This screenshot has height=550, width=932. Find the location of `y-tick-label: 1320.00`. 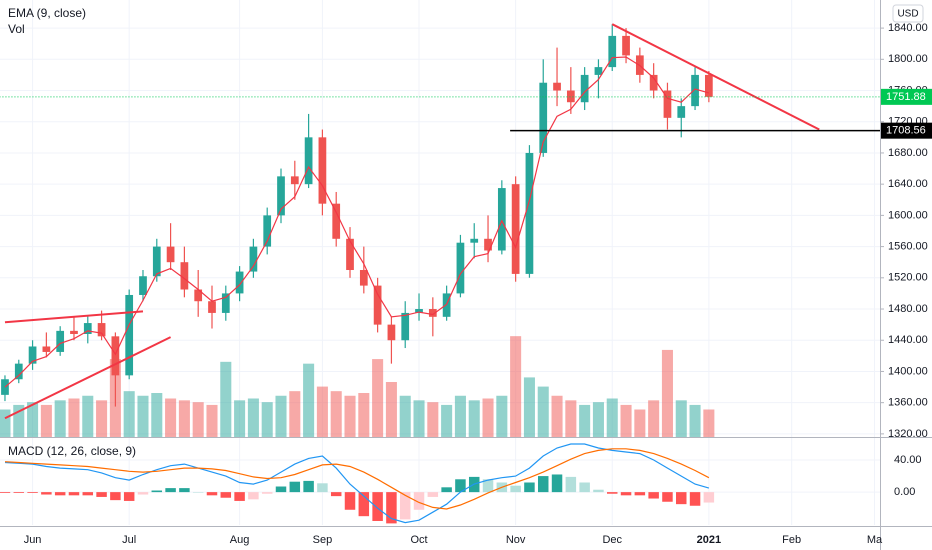

y-tick-label: 1320.00 is located at coordinates (908, 434).